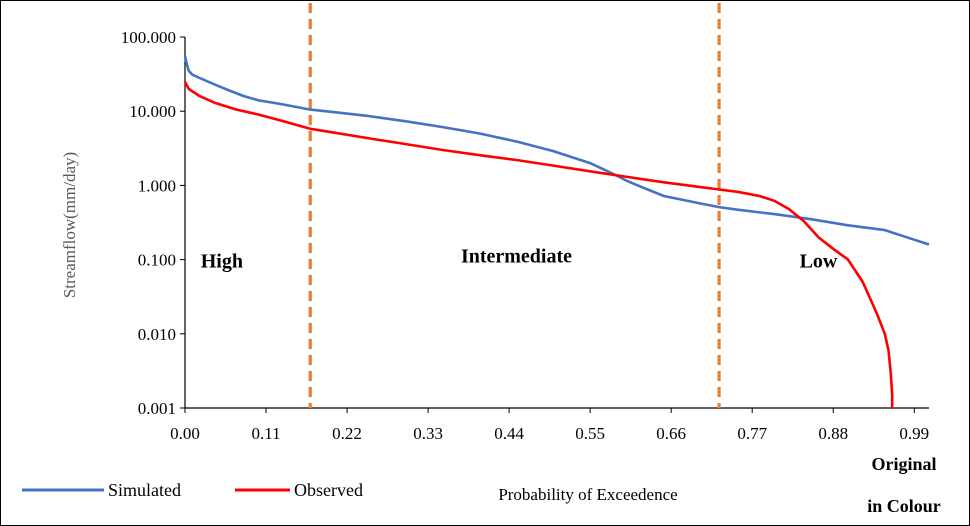 This screenshot has height=526, width=970. What do you see at coordinates (833, 433) in the screenshot?
I see `x-tick-label: 0.88` at bounding box center [833, 433].